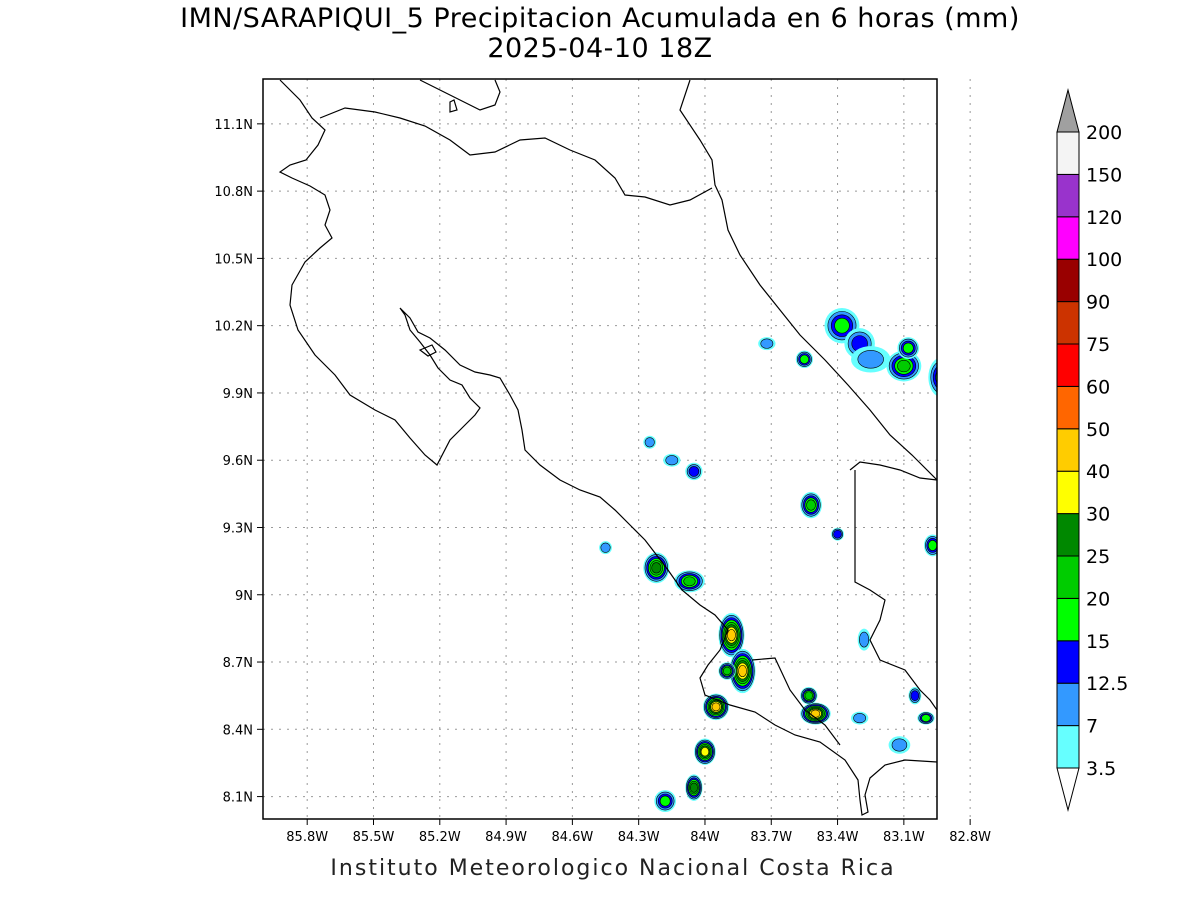 Image resolution: width=1200 pixels, height=900 pixels. I want to click on colorbar-top-arrow, so click(1068, 110).